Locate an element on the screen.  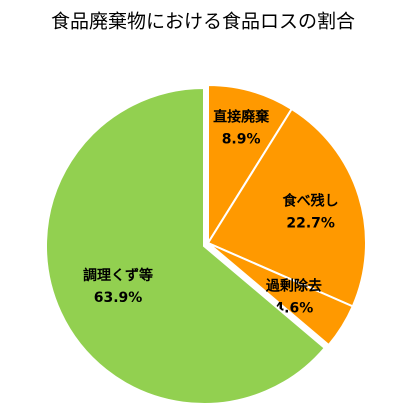
slice-value-label: 22.7% is located at coordinates (310, 223).